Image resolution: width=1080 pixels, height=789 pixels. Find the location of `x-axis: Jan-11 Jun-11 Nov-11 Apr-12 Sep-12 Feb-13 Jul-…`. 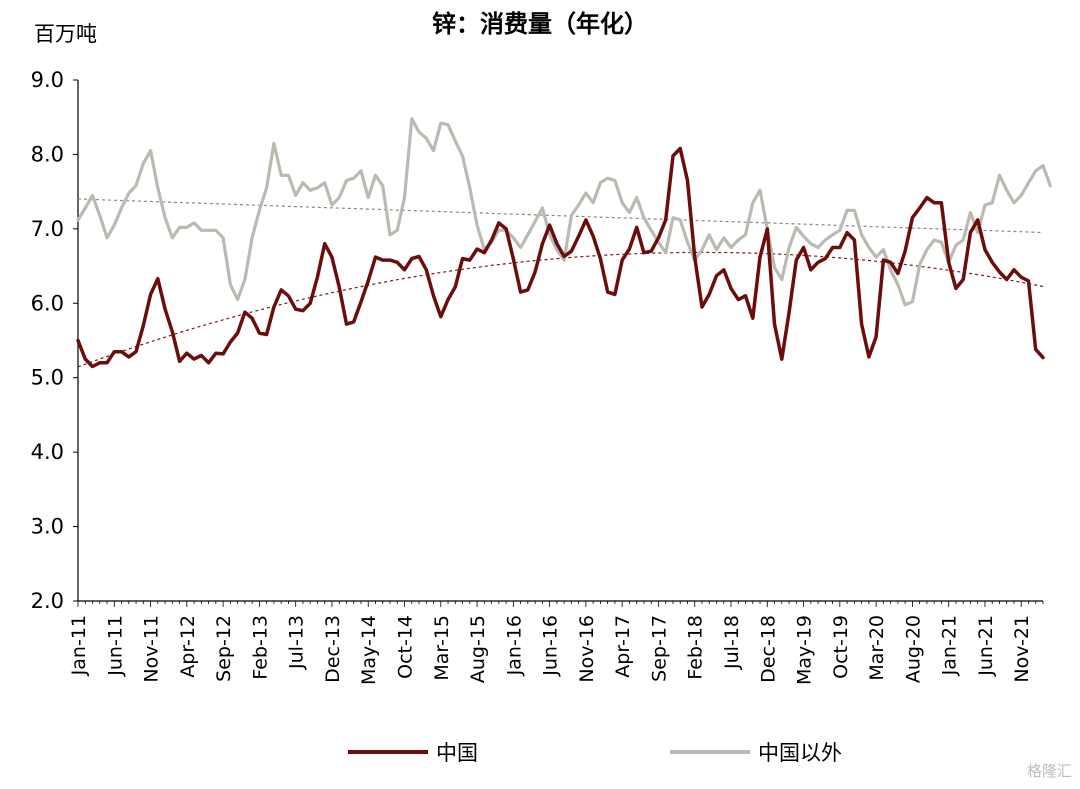

x-axis: Jan-11 Jun-11 Nov-11 Apr-12 Sep-12 Feb-13 Jul-… is located at coordinates (556, 642).